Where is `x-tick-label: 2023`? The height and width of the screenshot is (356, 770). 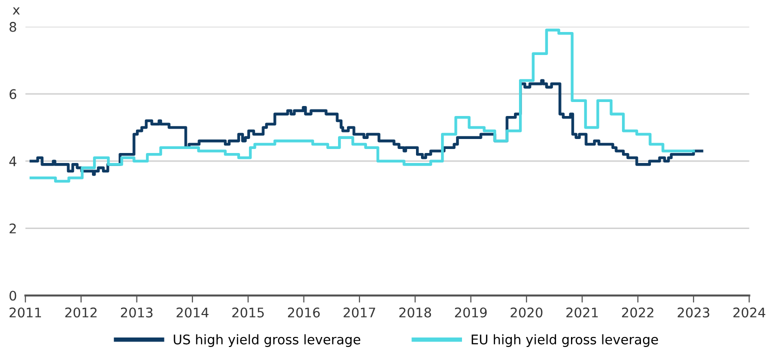
x-tick-label: 2023 is located at coordinates (694, 313).